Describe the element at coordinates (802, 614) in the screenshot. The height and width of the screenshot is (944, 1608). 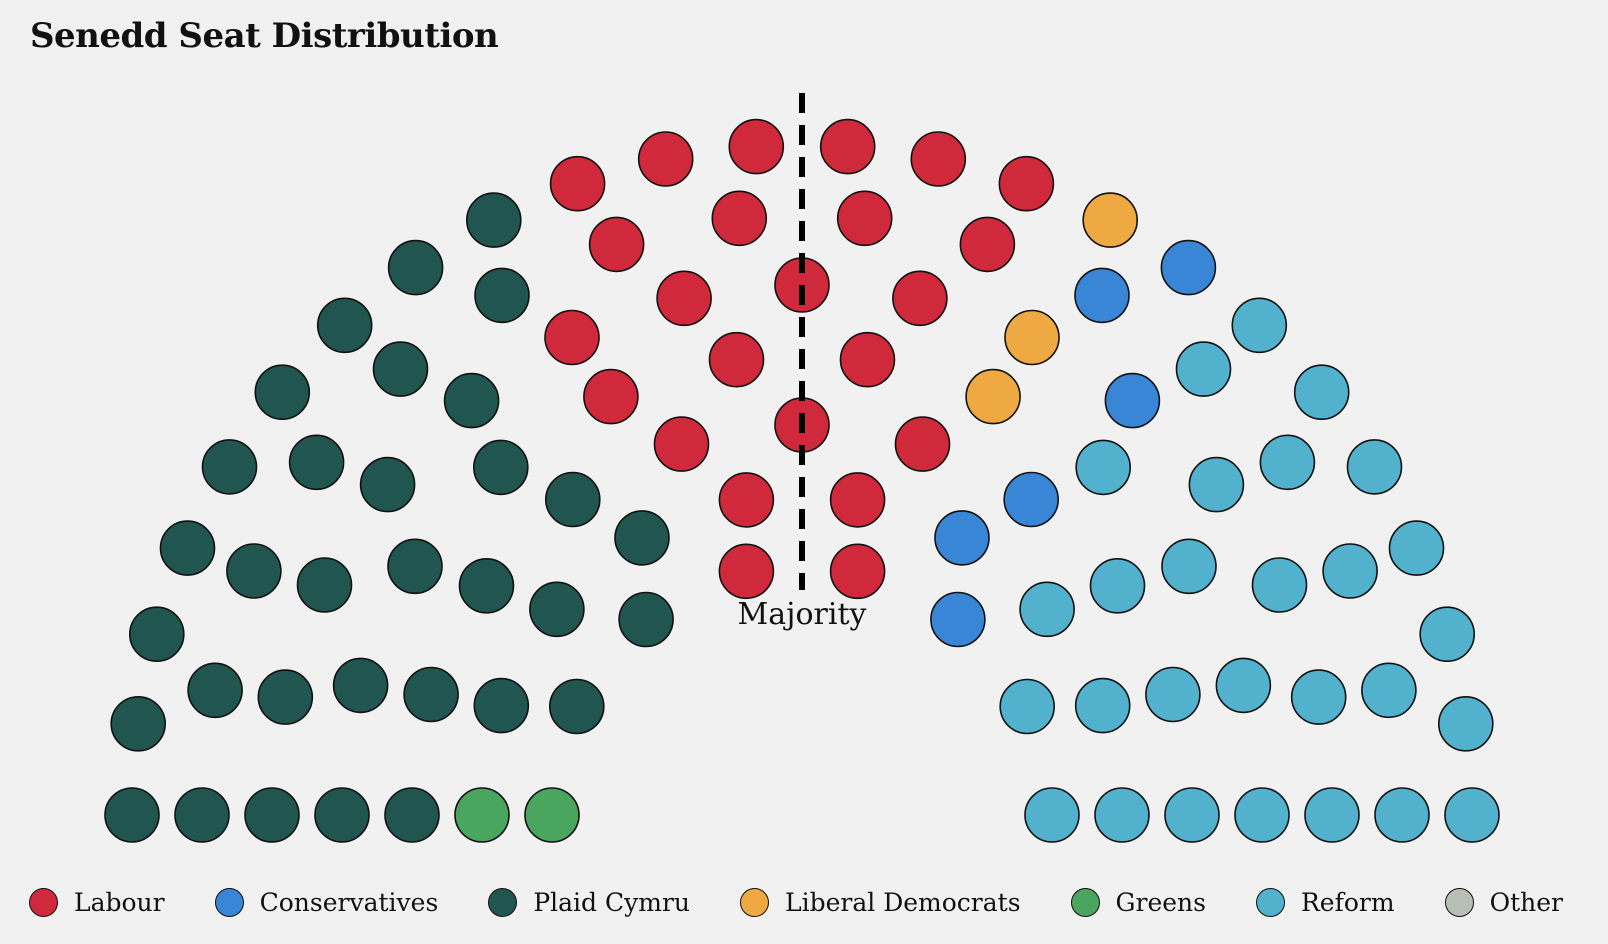
I see `majority-label: Majority` at that location.